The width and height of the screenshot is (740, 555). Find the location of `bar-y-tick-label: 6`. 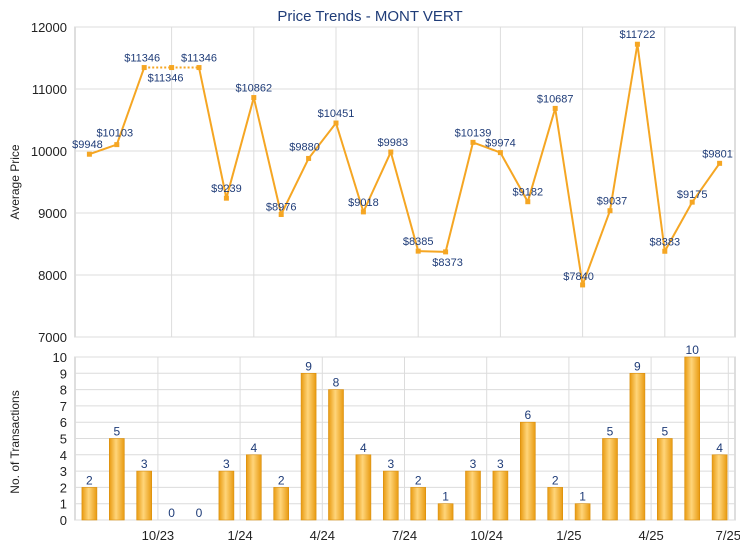

bar-y-tick-label: 6 is located at coordinates (63, 422).